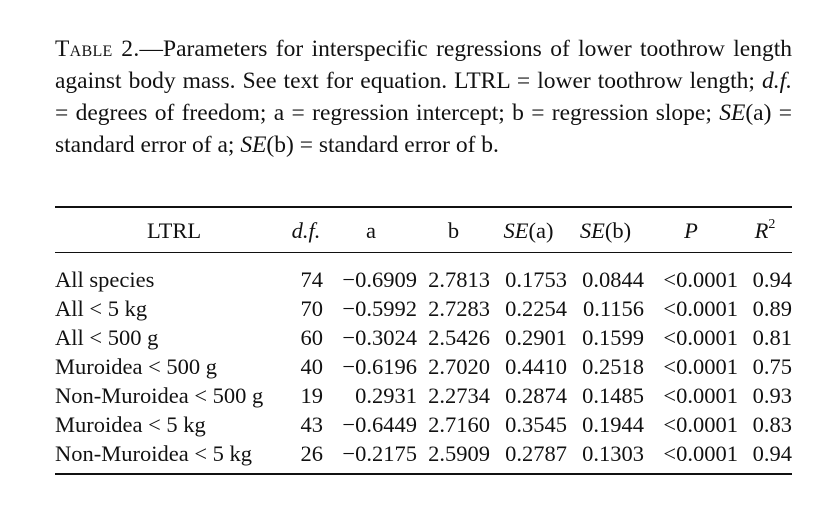 This screenshot has height=516, width=816. Describe the element at coordinates (516, 230) in the screenshot. I see `header-se-a-italic: SE` at that location.